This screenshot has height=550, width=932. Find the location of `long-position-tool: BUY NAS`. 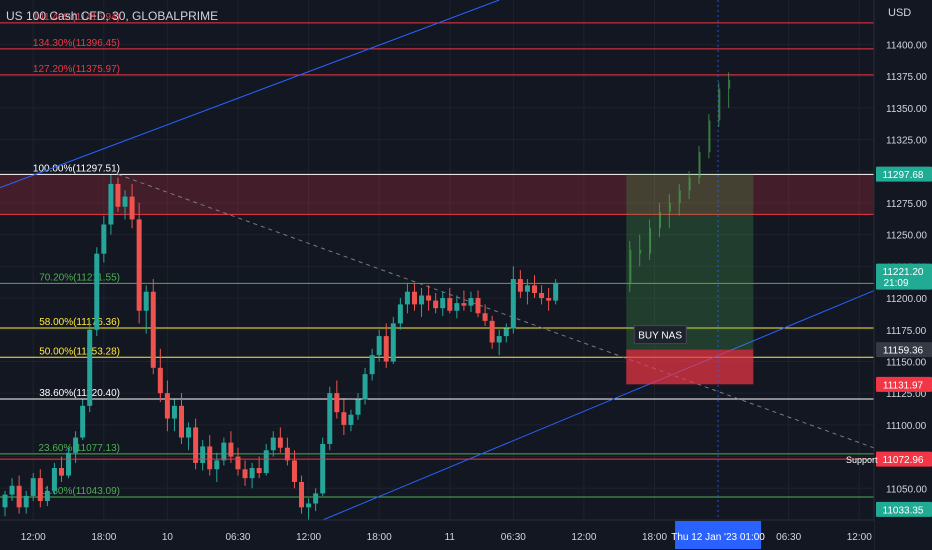

long-position-tool: BUY NAS is located at coordinates (690, 279).